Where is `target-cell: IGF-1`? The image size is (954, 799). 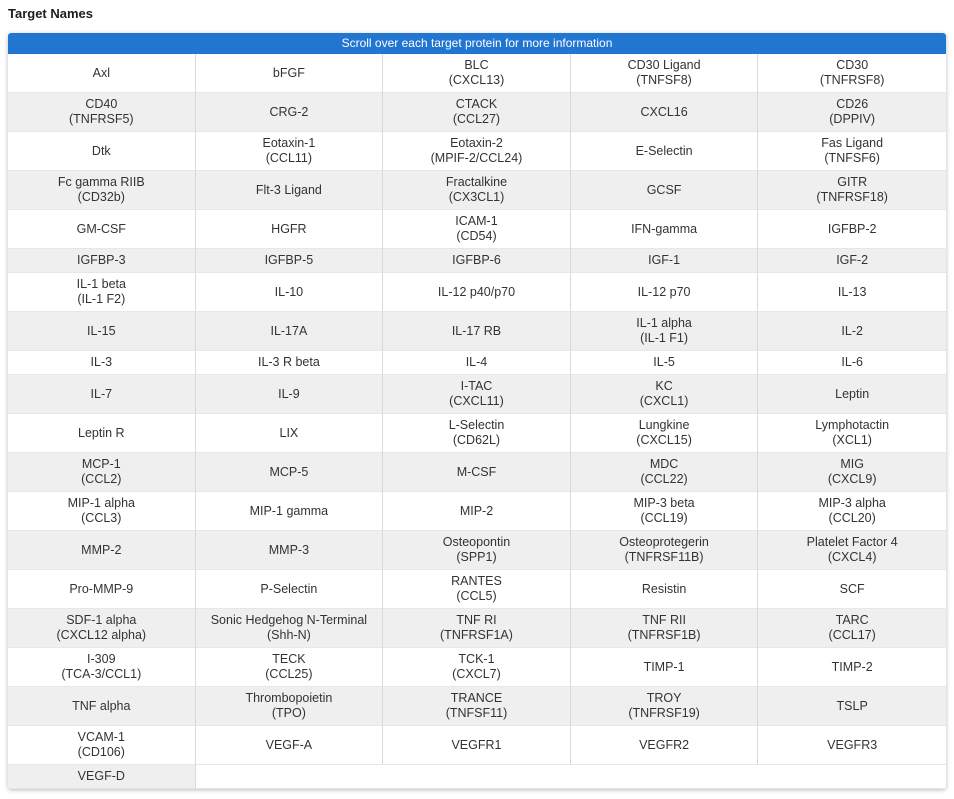 target-cell: IGF-1 is located at coordinates (664, 261).